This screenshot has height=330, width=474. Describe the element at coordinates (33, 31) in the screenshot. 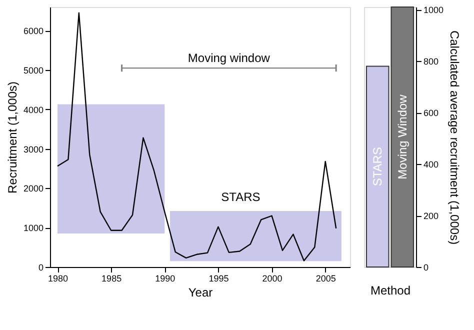

I see `y-tick-label: 6000` at that location.